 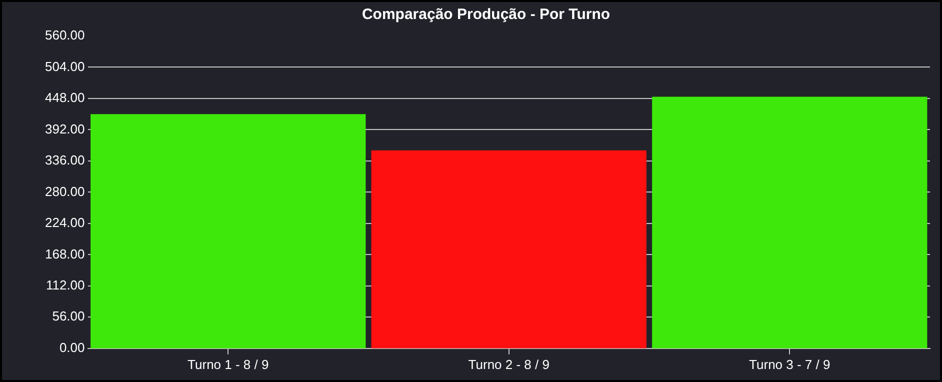 What do you see at coordinates (64, 66) in the screenshot?
I see `y-tick-label: 504.00` at bounding box center [64, 66].